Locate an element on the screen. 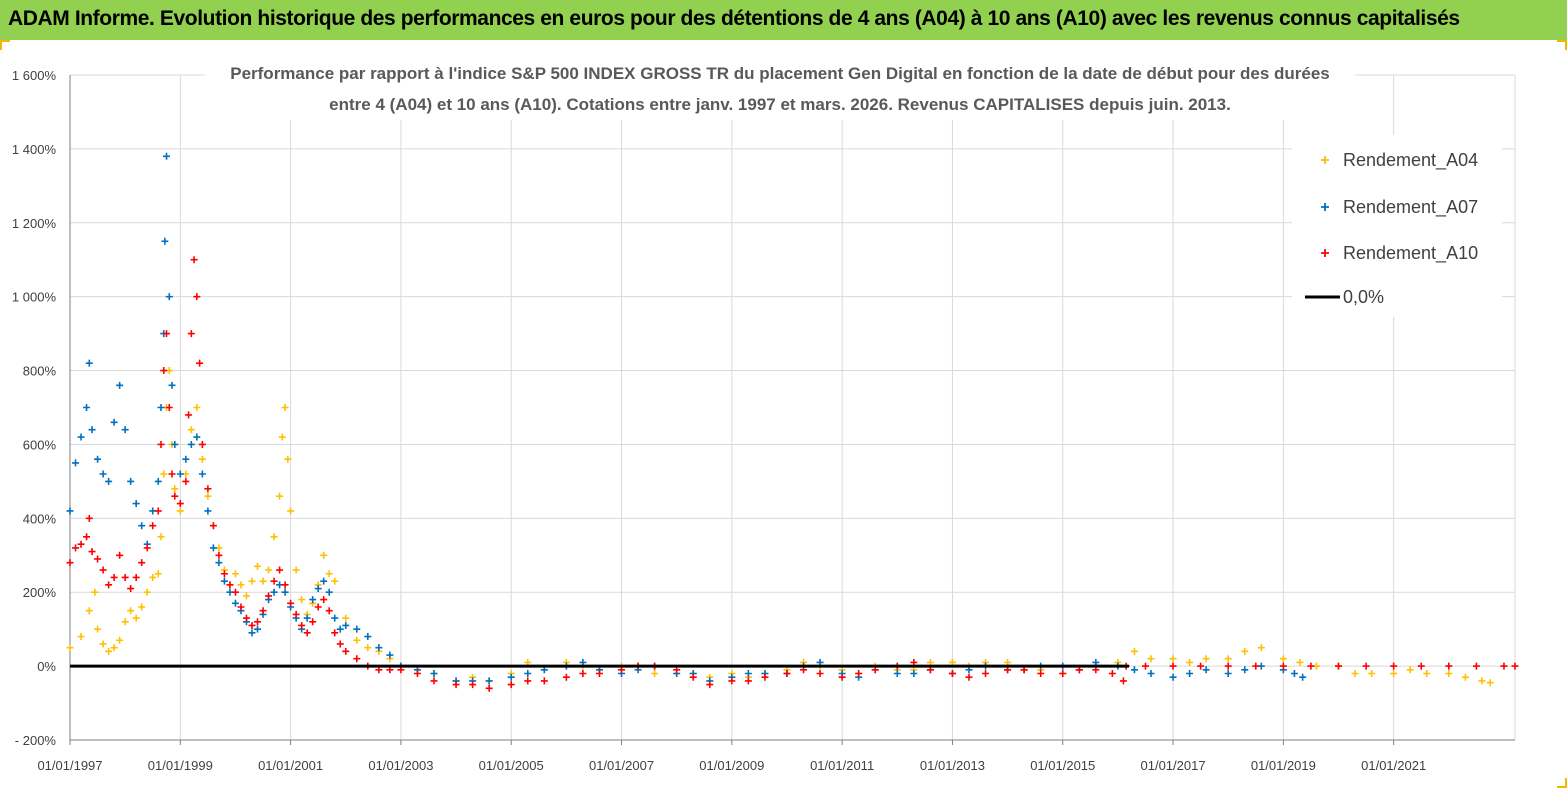  chart-title-background is located at coordinates (780, 90).